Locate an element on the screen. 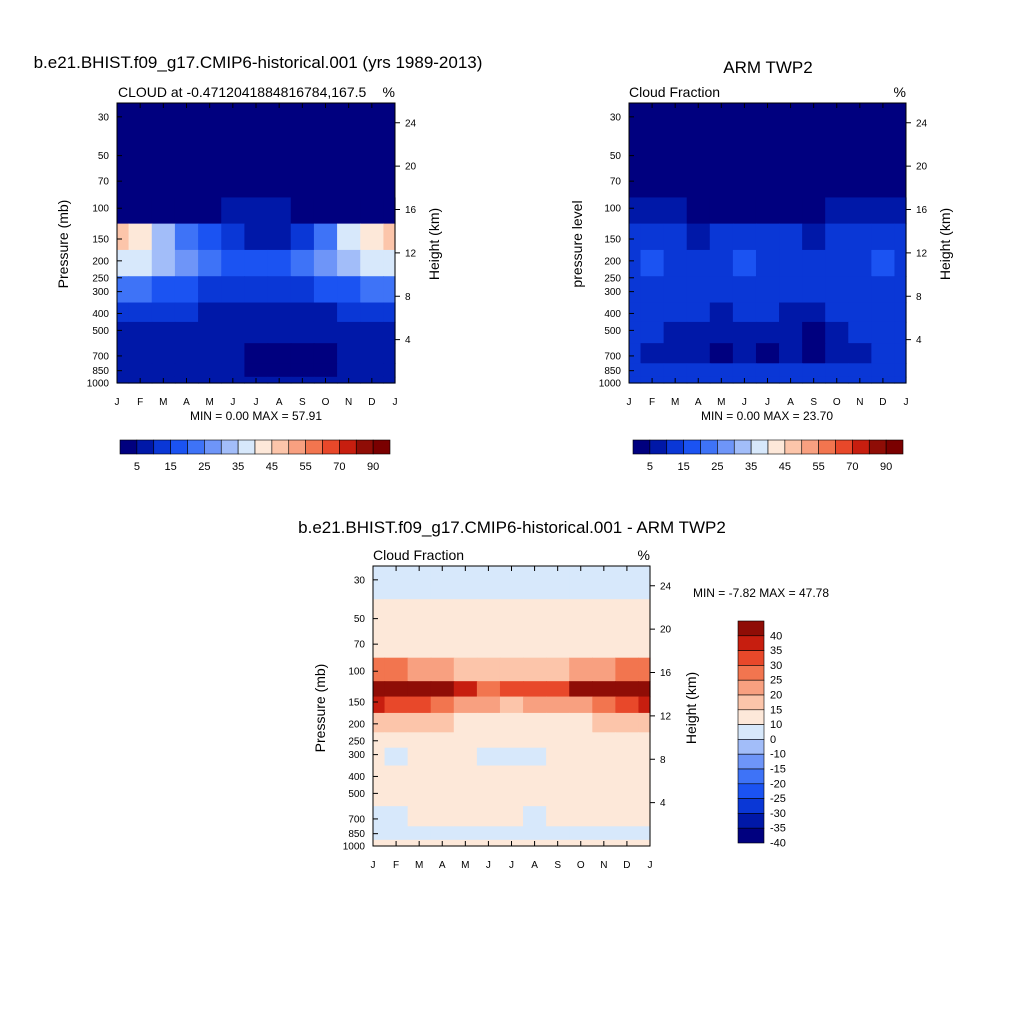  colorbar-label: 40 is located at coordinates (776, 636).